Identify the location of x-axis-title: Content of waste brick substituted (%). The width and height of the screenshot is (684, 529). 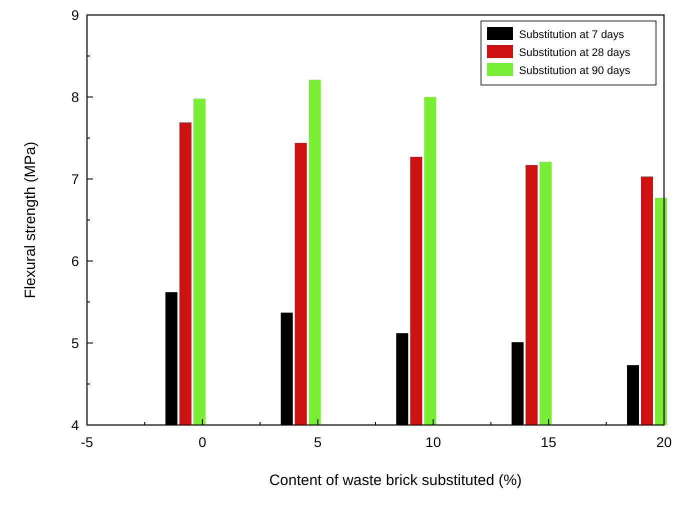
(395, 480).